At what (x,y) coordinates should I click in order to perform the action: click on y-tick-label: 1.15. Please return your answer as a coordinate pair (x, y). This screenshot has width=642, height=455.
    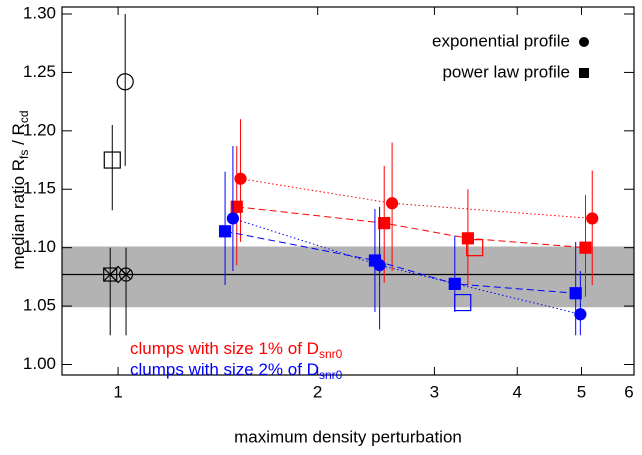
    Looking at the image, I should click on (39, 188).